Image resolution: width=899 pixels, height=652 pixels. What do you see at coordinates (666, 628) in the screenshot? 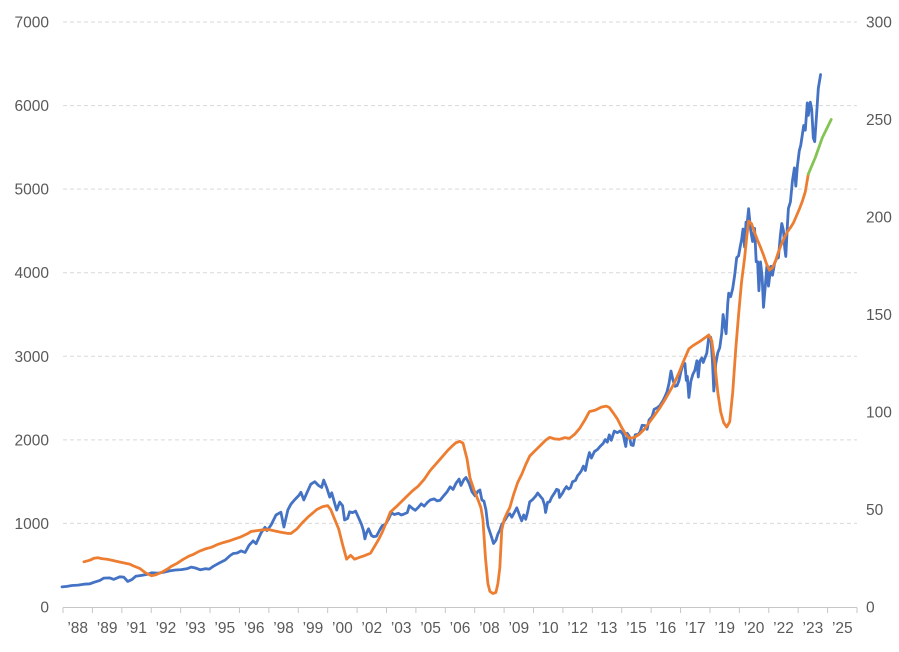
I see `x-axis-tick-label: ’16` at bounding box center [666, 628].